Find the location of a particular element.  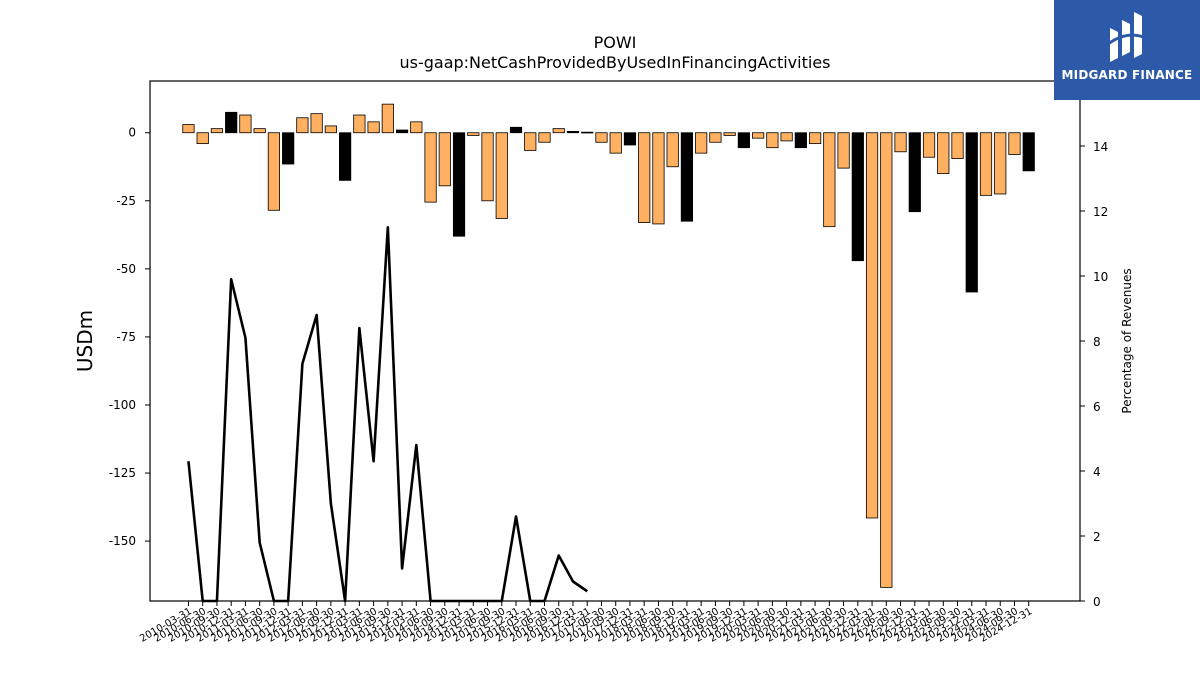

y-tick-label: -150 is located at coordinates (122, 541).